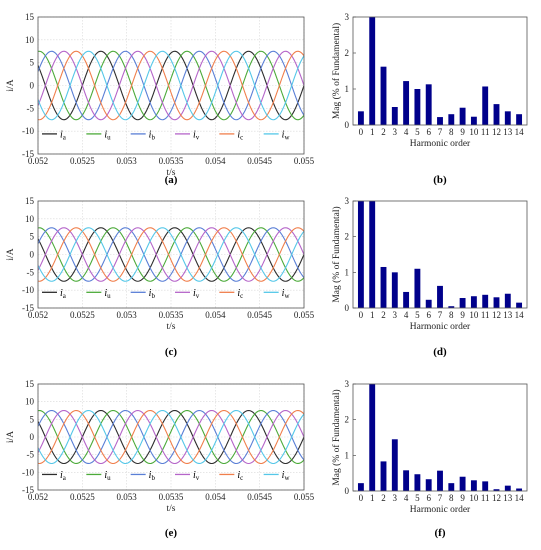 The image size is (541, 550). Describe the element at coordinates (520, 498) in the screenshot. I see `x-tick-label: 14` at that location.